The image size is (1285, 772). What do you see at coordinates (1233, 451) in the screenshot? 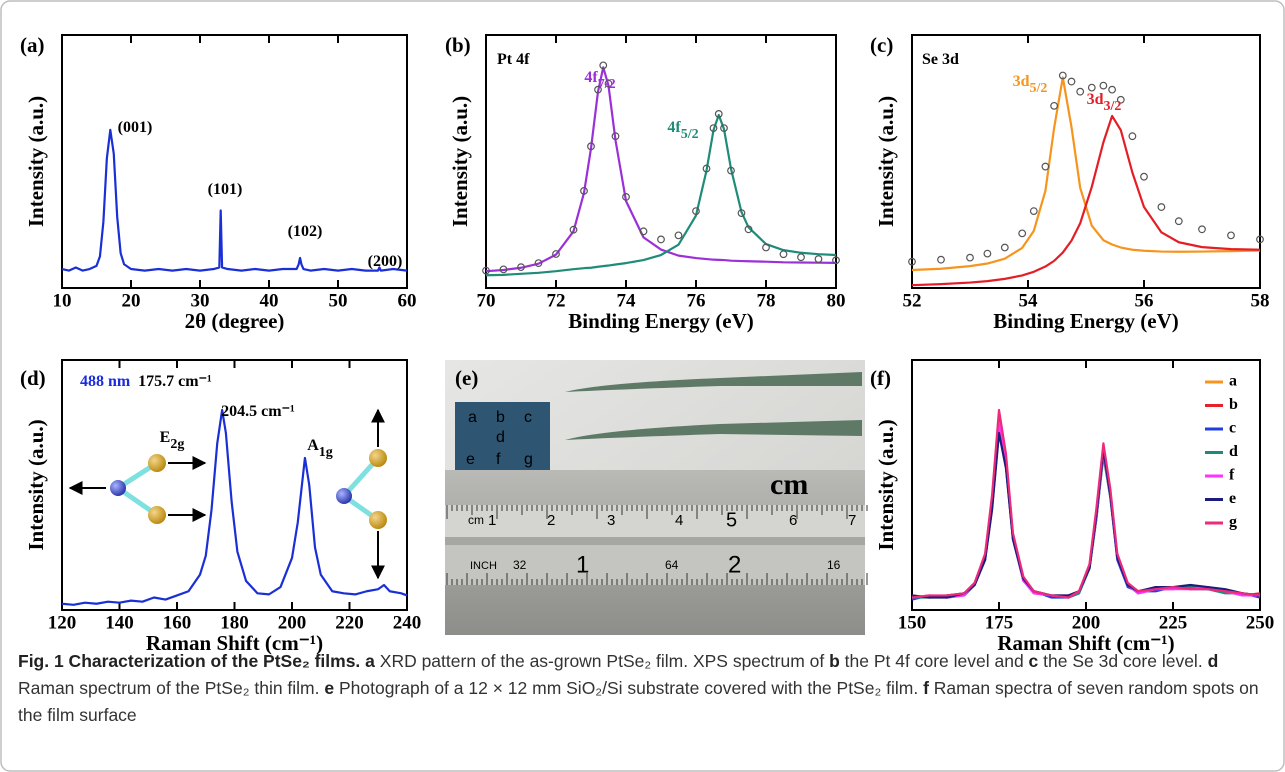
I see `legend-label: d` at bounding box center [1233, 451].